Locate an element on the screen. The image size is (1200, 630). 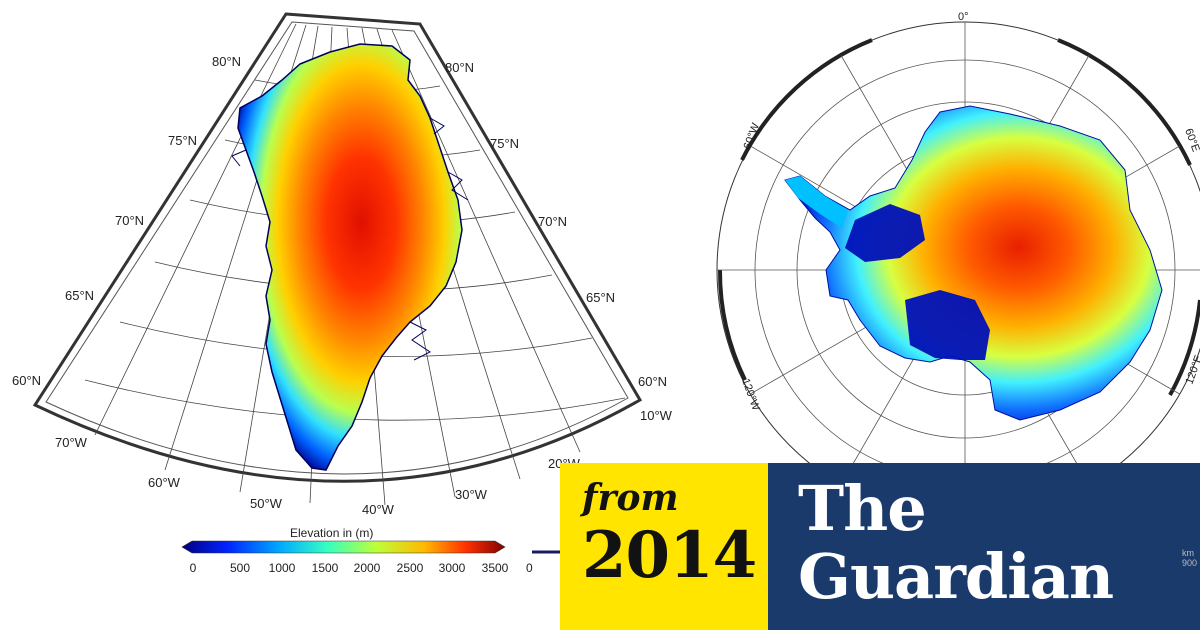
badge-year-text: 2014 is located at coordinates (669, 555).